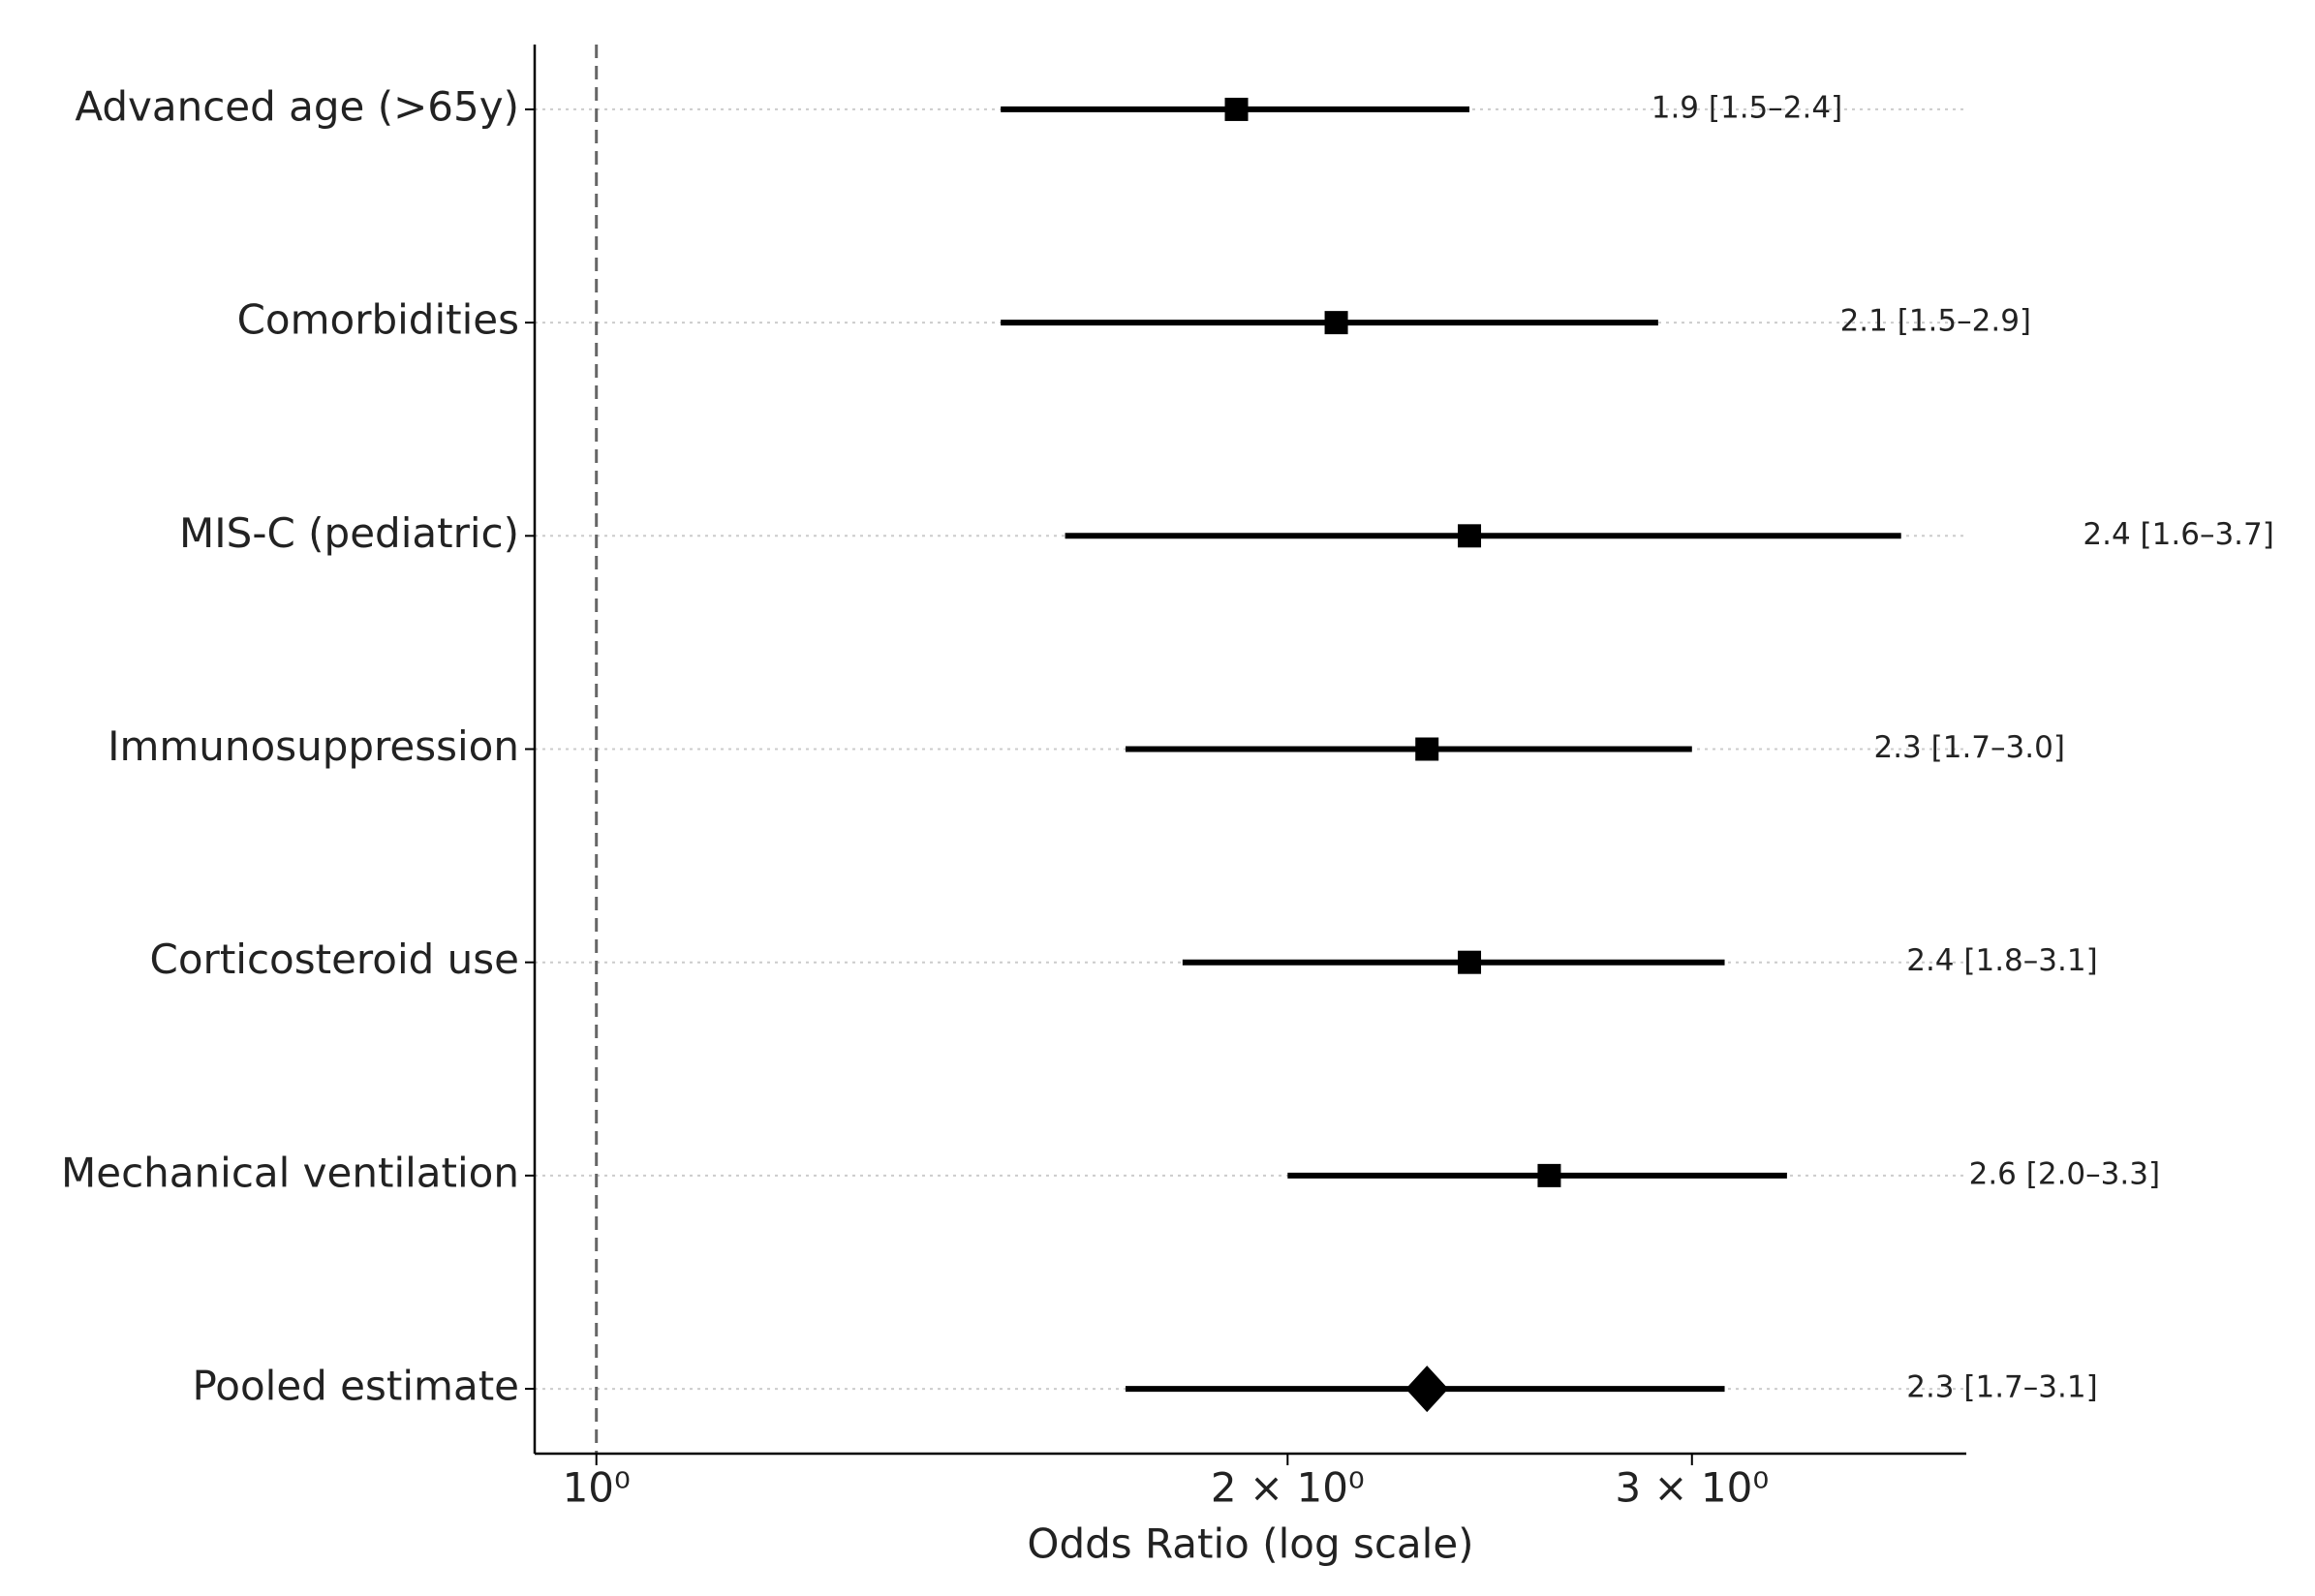  Describe the element at coordinates (1936, 321) in the screenshot. I see `value-label: 2.1 [1.5–2.9]` at that location.